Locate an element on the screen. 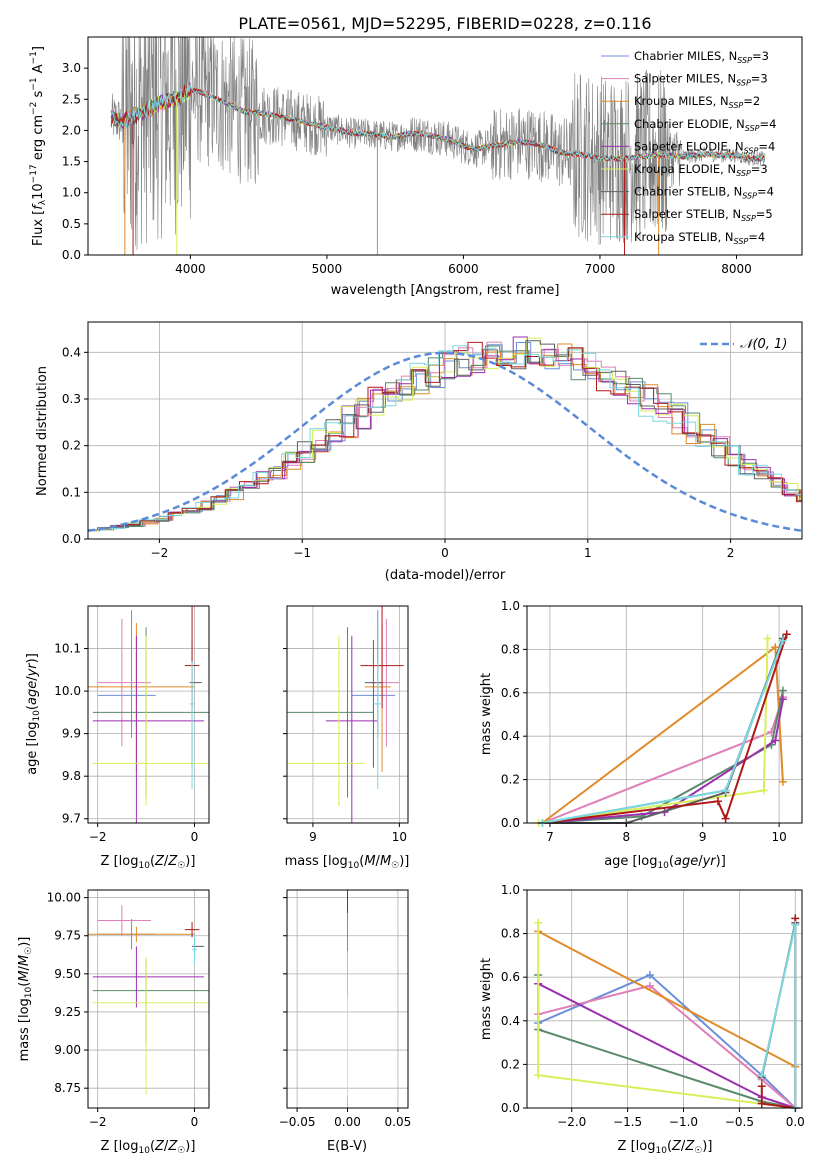  y-tick-label: 9.00 is located at coordinates (67, 1050).